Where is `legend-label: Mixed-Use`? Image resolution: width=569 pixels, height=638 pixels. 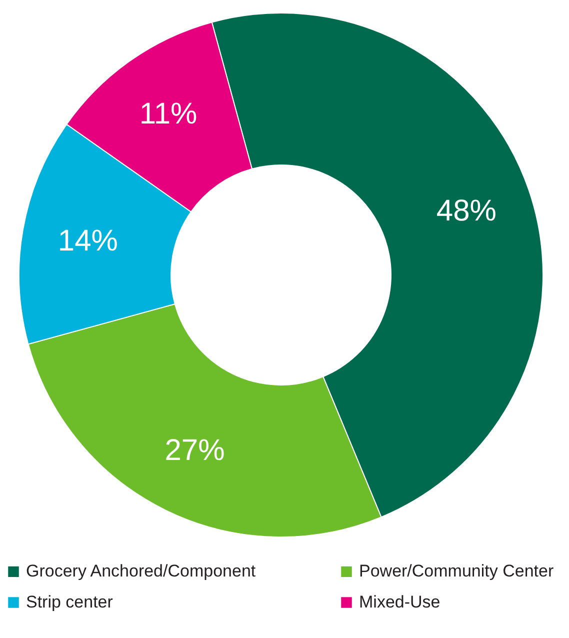
legend-label: Mixed-Use is located at coordinates (399, 602).